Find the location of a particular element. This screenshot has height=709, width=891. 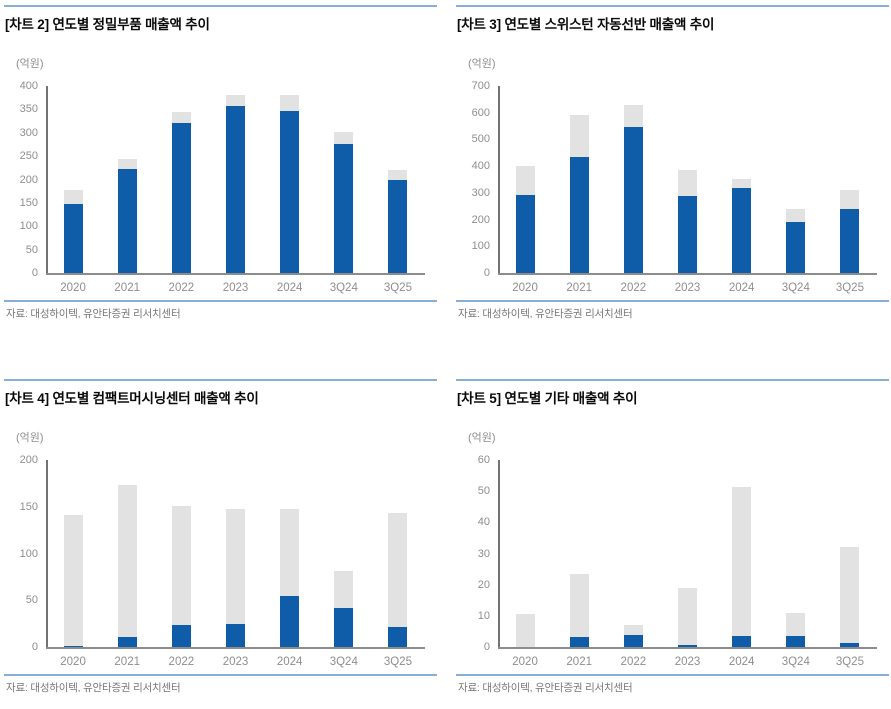

y-axis-tick-label: 250 is located at coordinates (28, 156).